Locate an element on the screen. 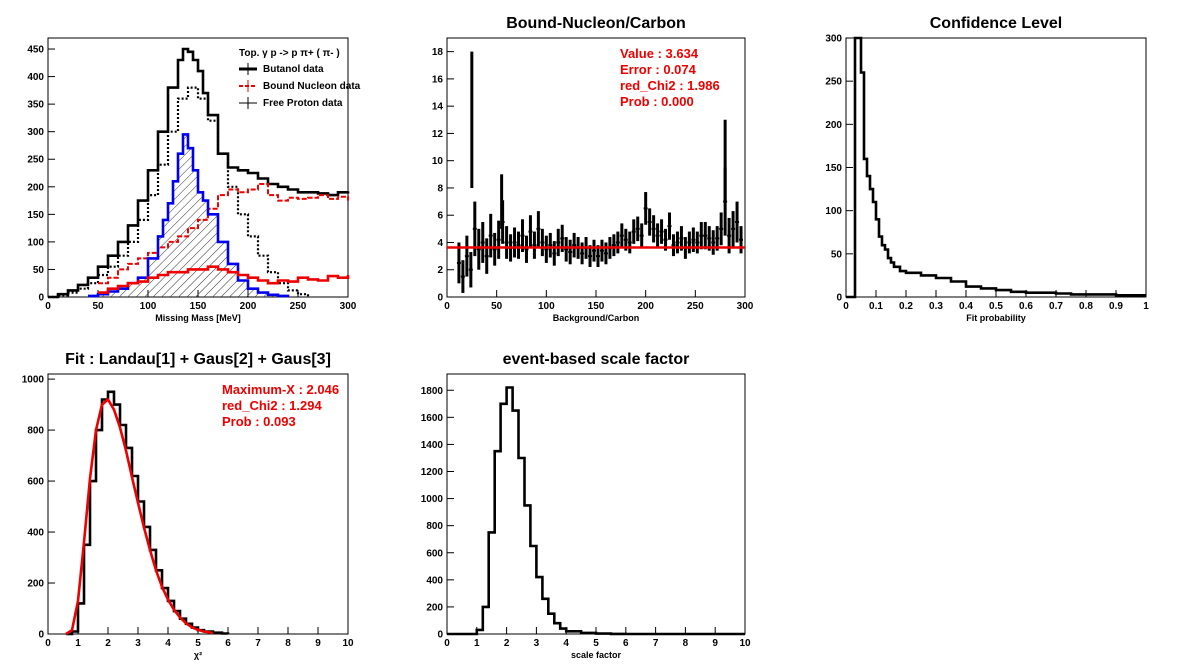  x-axis: 0 0.1 0.2 0.3 0.4 0.5 0.6 0.7 0.8 0.9 1 is located at coordinates (996, 301).